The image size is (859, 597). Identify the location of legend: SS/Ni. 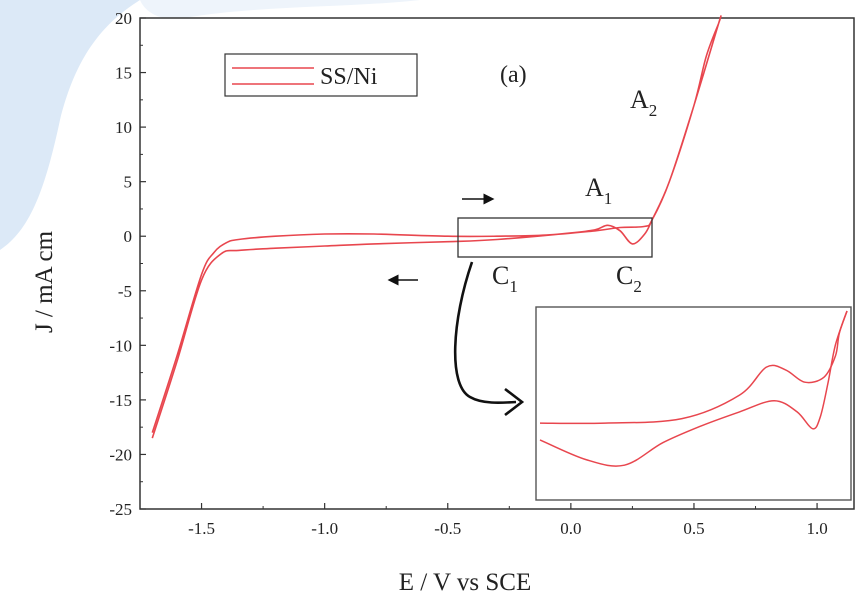
(321, 75).